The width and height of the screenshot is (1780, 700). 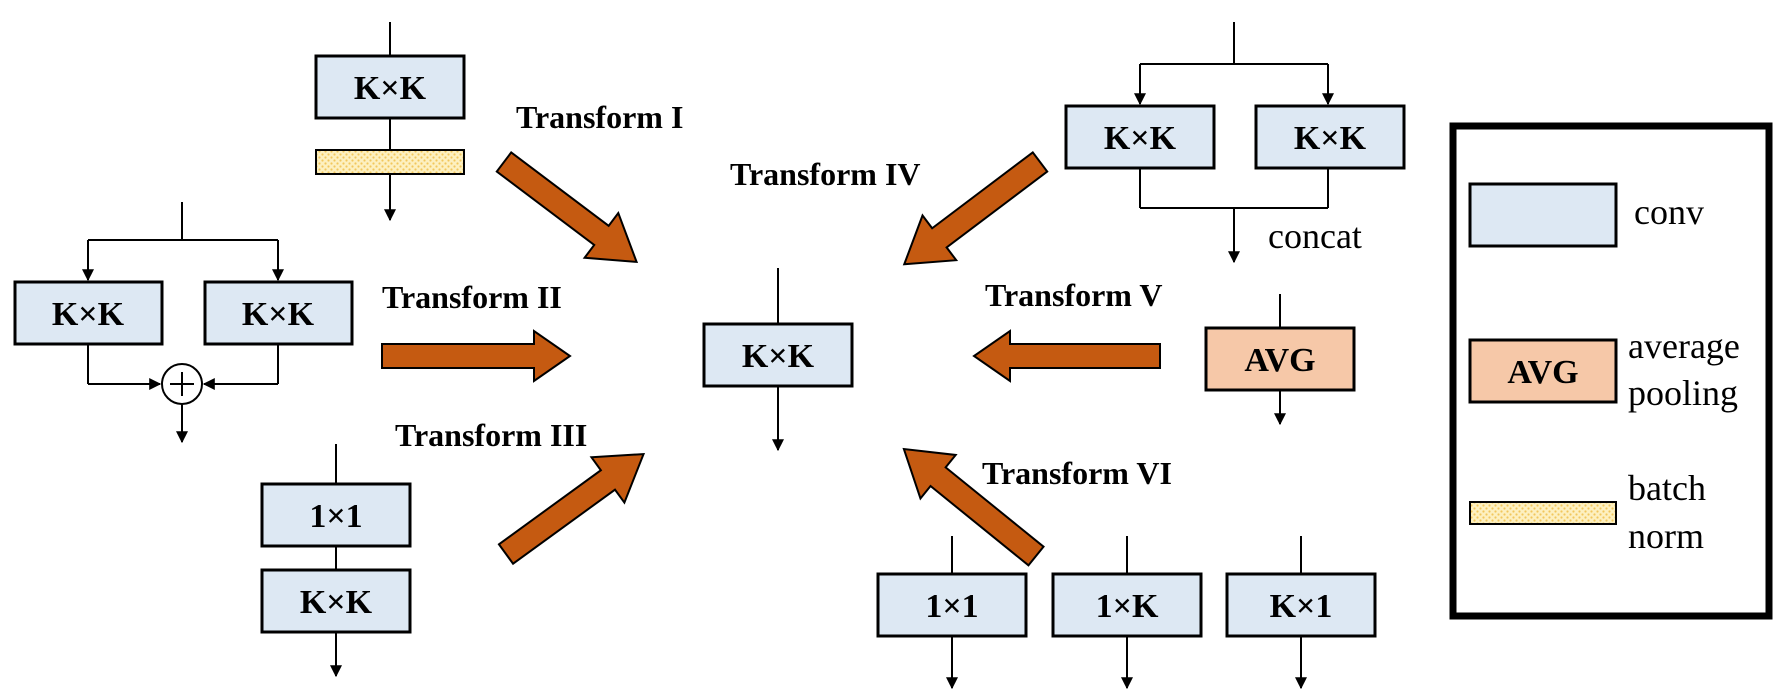 I want to click on transform-iii-arrow, so click(x=571, y=509).